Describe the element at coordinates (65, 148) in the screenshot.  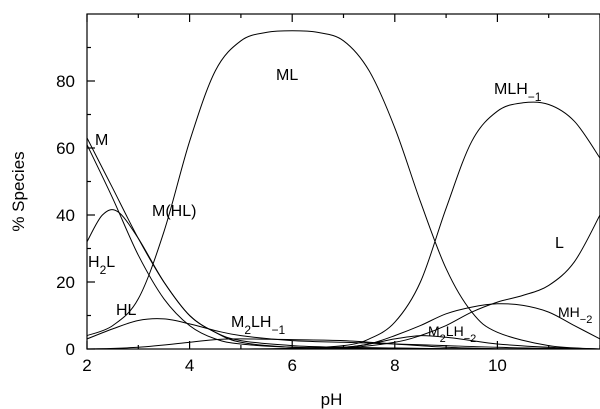
I see `y-tick-label: 60` at that location.